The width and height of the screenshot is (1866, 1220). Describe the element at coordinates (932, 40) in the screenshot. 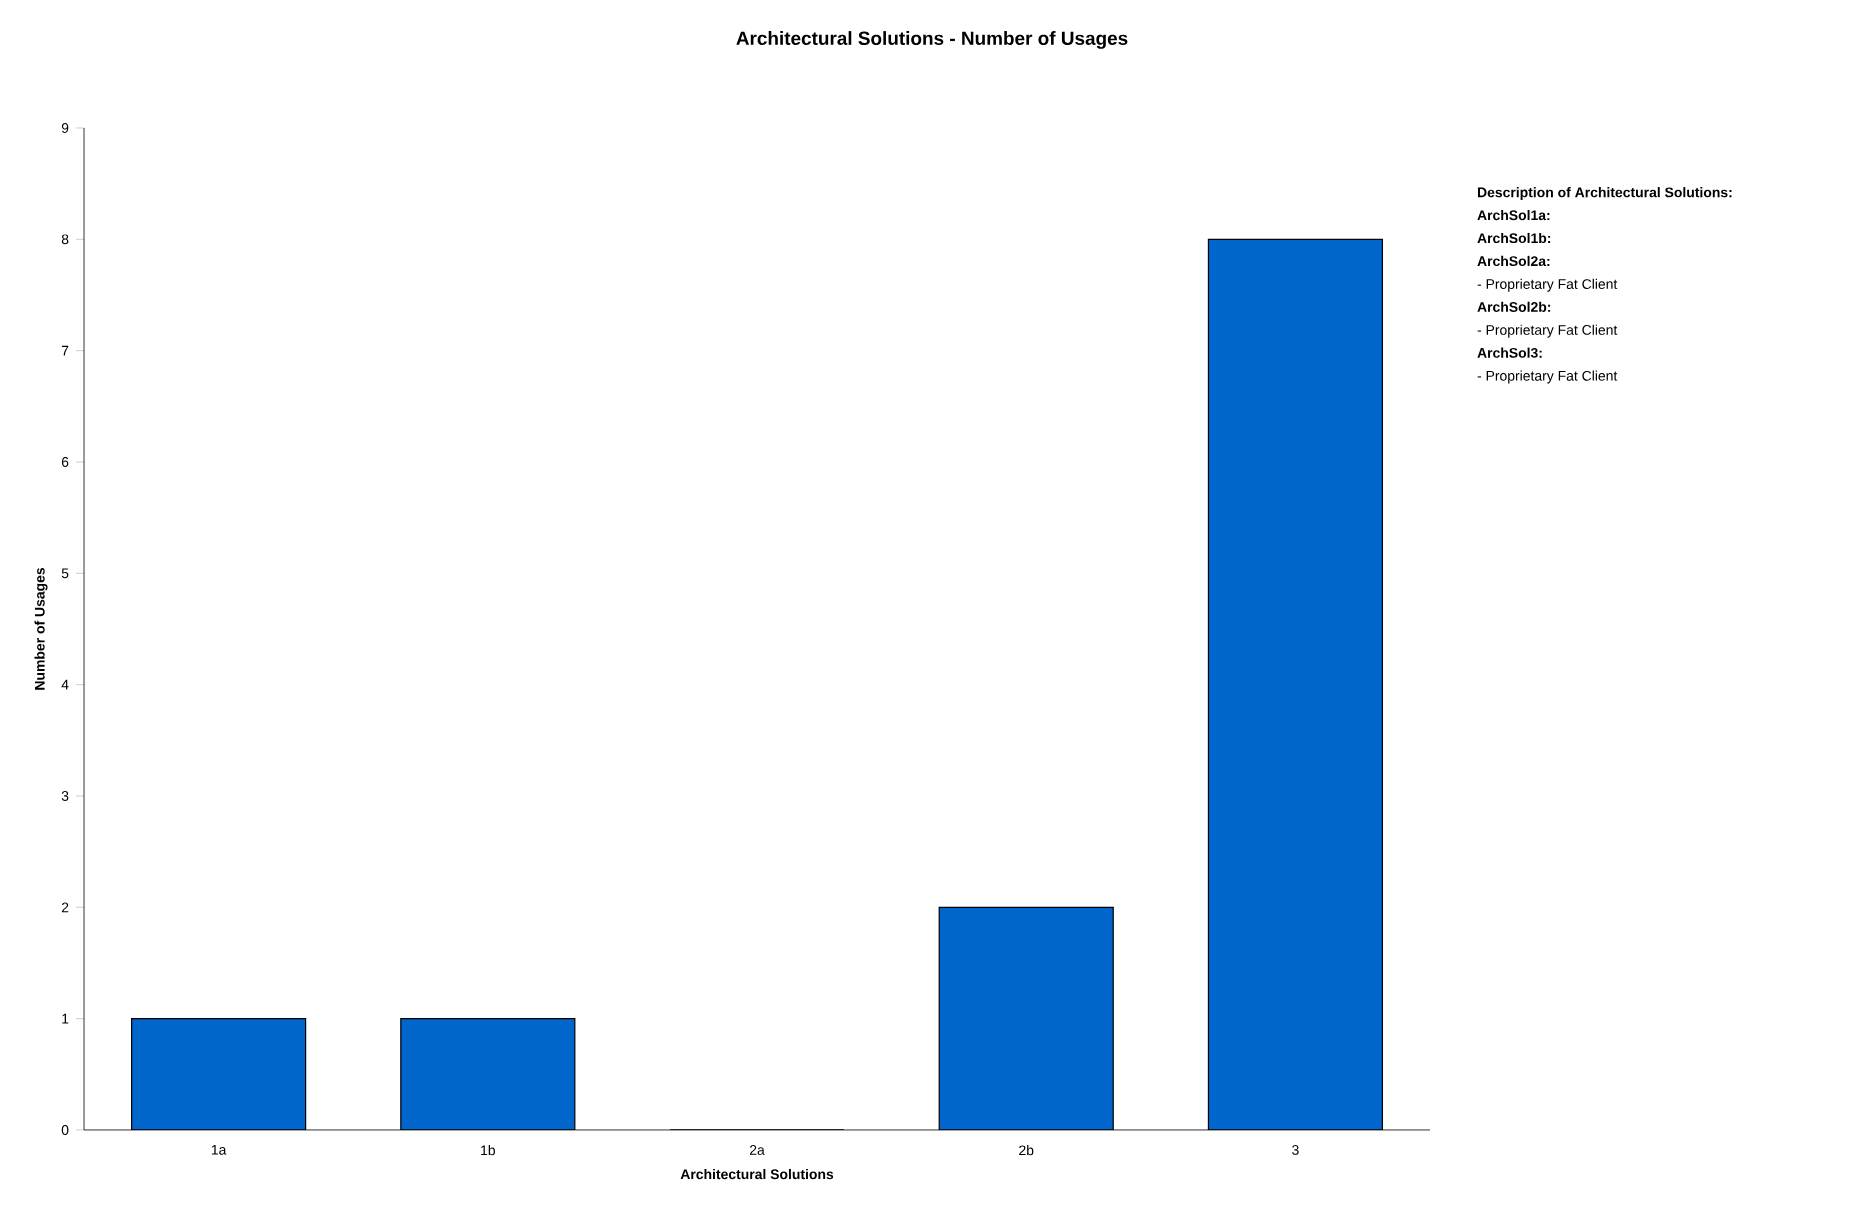

I see `chart-title: Architectural Solutions - Number of Usages` at that location.